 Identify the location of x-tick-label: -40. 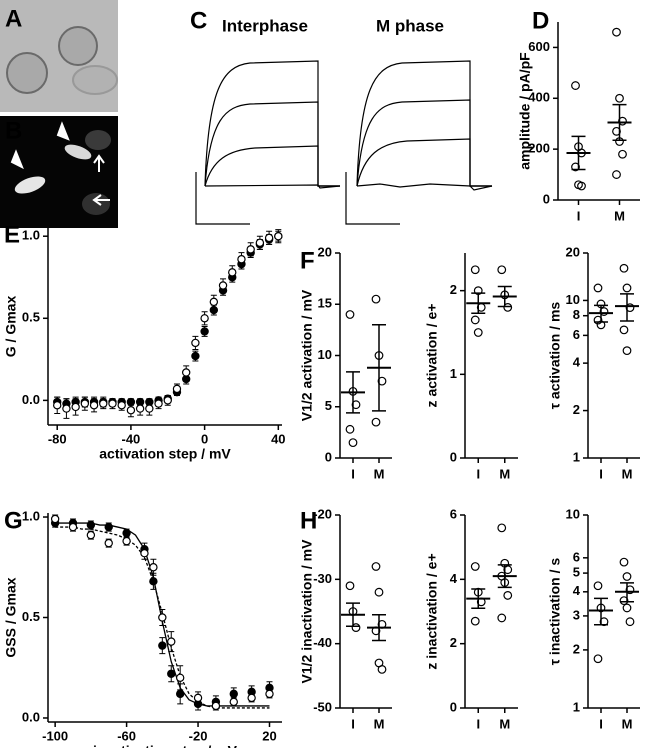
(131, 438).